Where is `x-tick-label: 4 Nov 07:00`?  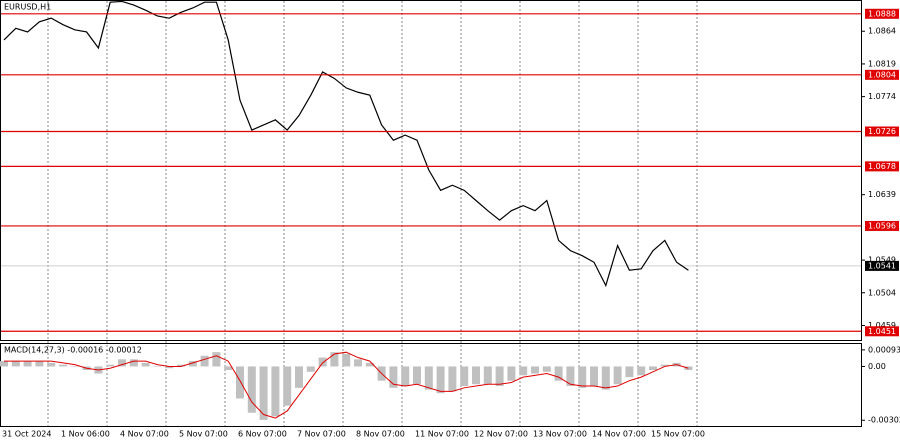
x-tick-label: 4 Nov 07:00 is located at coordinates (144, 434).